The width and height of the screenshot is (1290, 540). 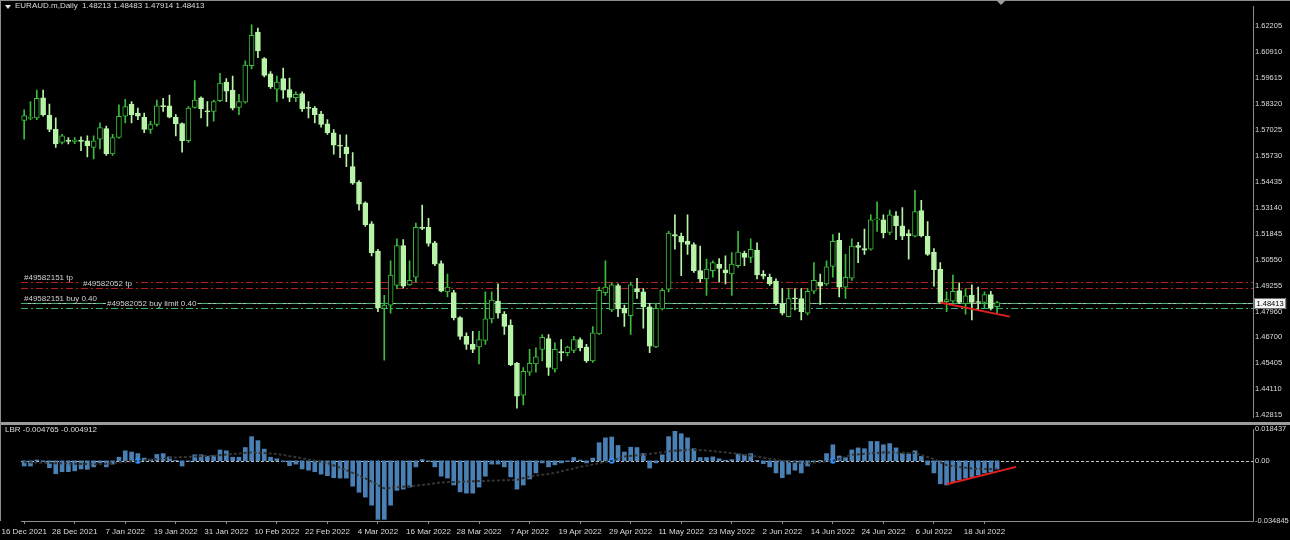 What do you see at coordinates (51, 430) in the screenshot?
I see `chart-title: LBR -0.004765 -0.004912` at bounding box center [51, 430].